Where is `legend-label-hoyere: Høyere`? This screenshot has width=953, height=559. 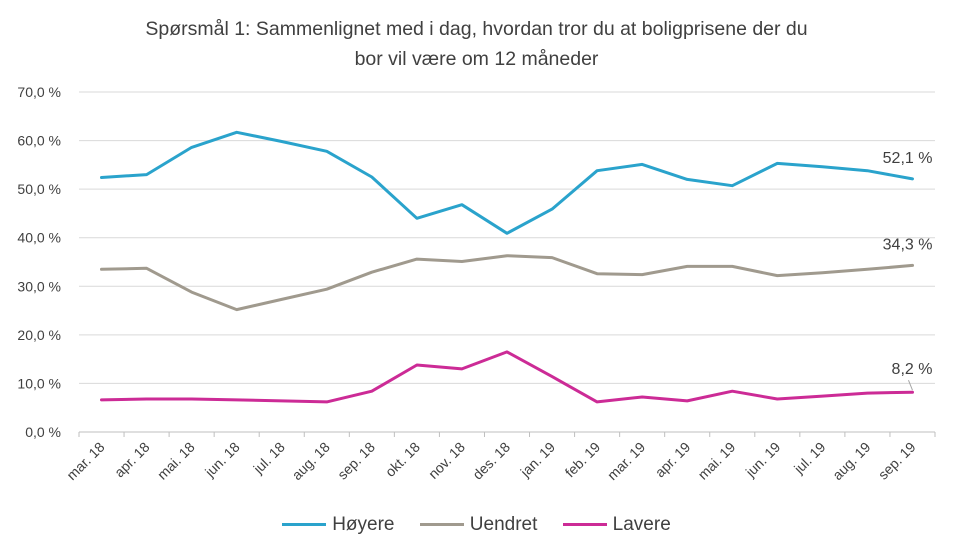
legend-label-hoyere: Høyere is located at coordinates (363, 524).